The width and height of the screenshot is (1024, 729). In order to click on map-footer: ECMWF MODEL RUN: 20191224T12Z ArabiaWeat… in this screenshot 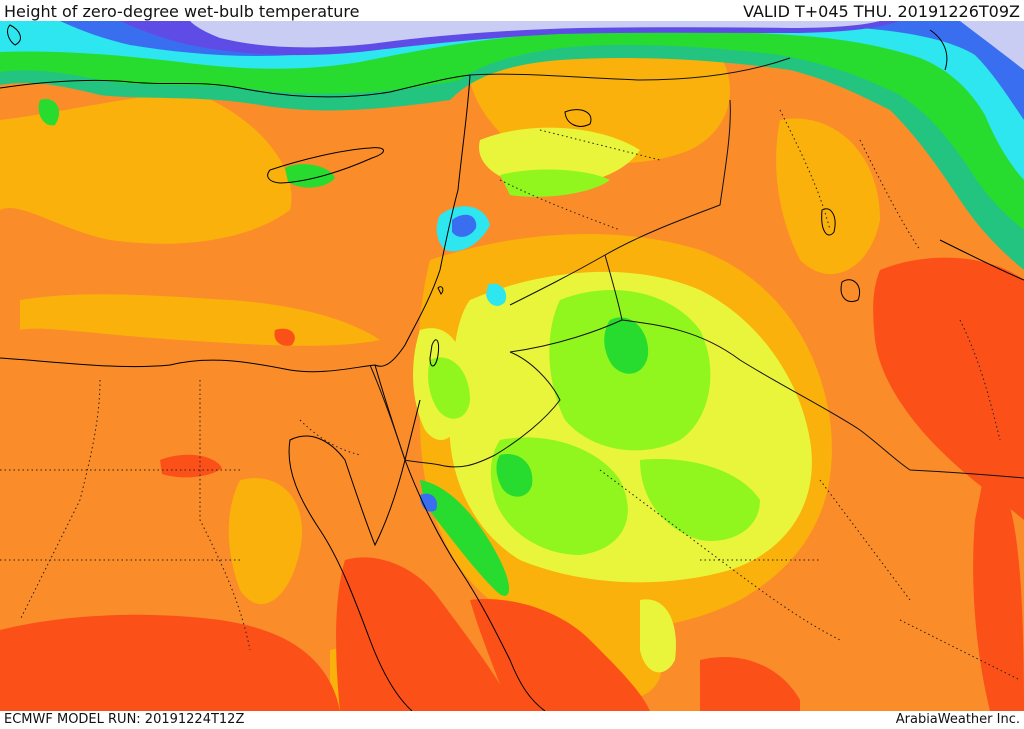, I will do `click(512, 720)`.